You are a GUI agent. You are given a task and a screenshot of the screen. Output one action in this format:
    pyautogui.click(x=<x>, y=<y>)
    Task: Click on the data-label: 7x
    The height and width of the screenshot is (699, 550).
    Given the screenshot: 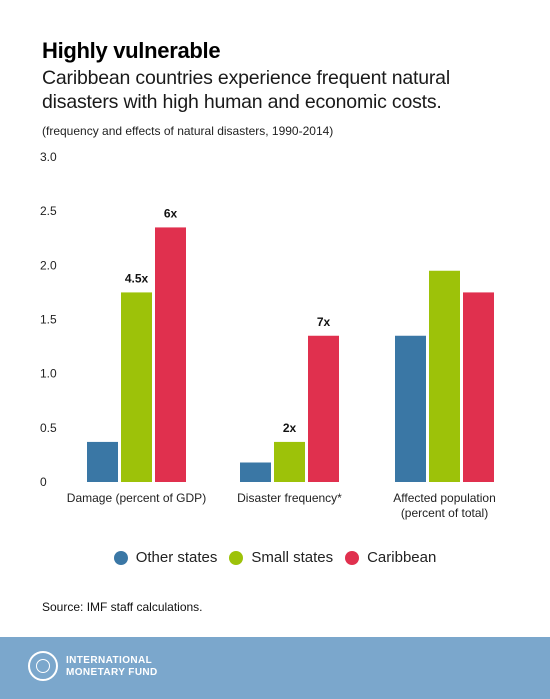 What is the action you would take?
    pyautogui.click(x=324, y=322)
    